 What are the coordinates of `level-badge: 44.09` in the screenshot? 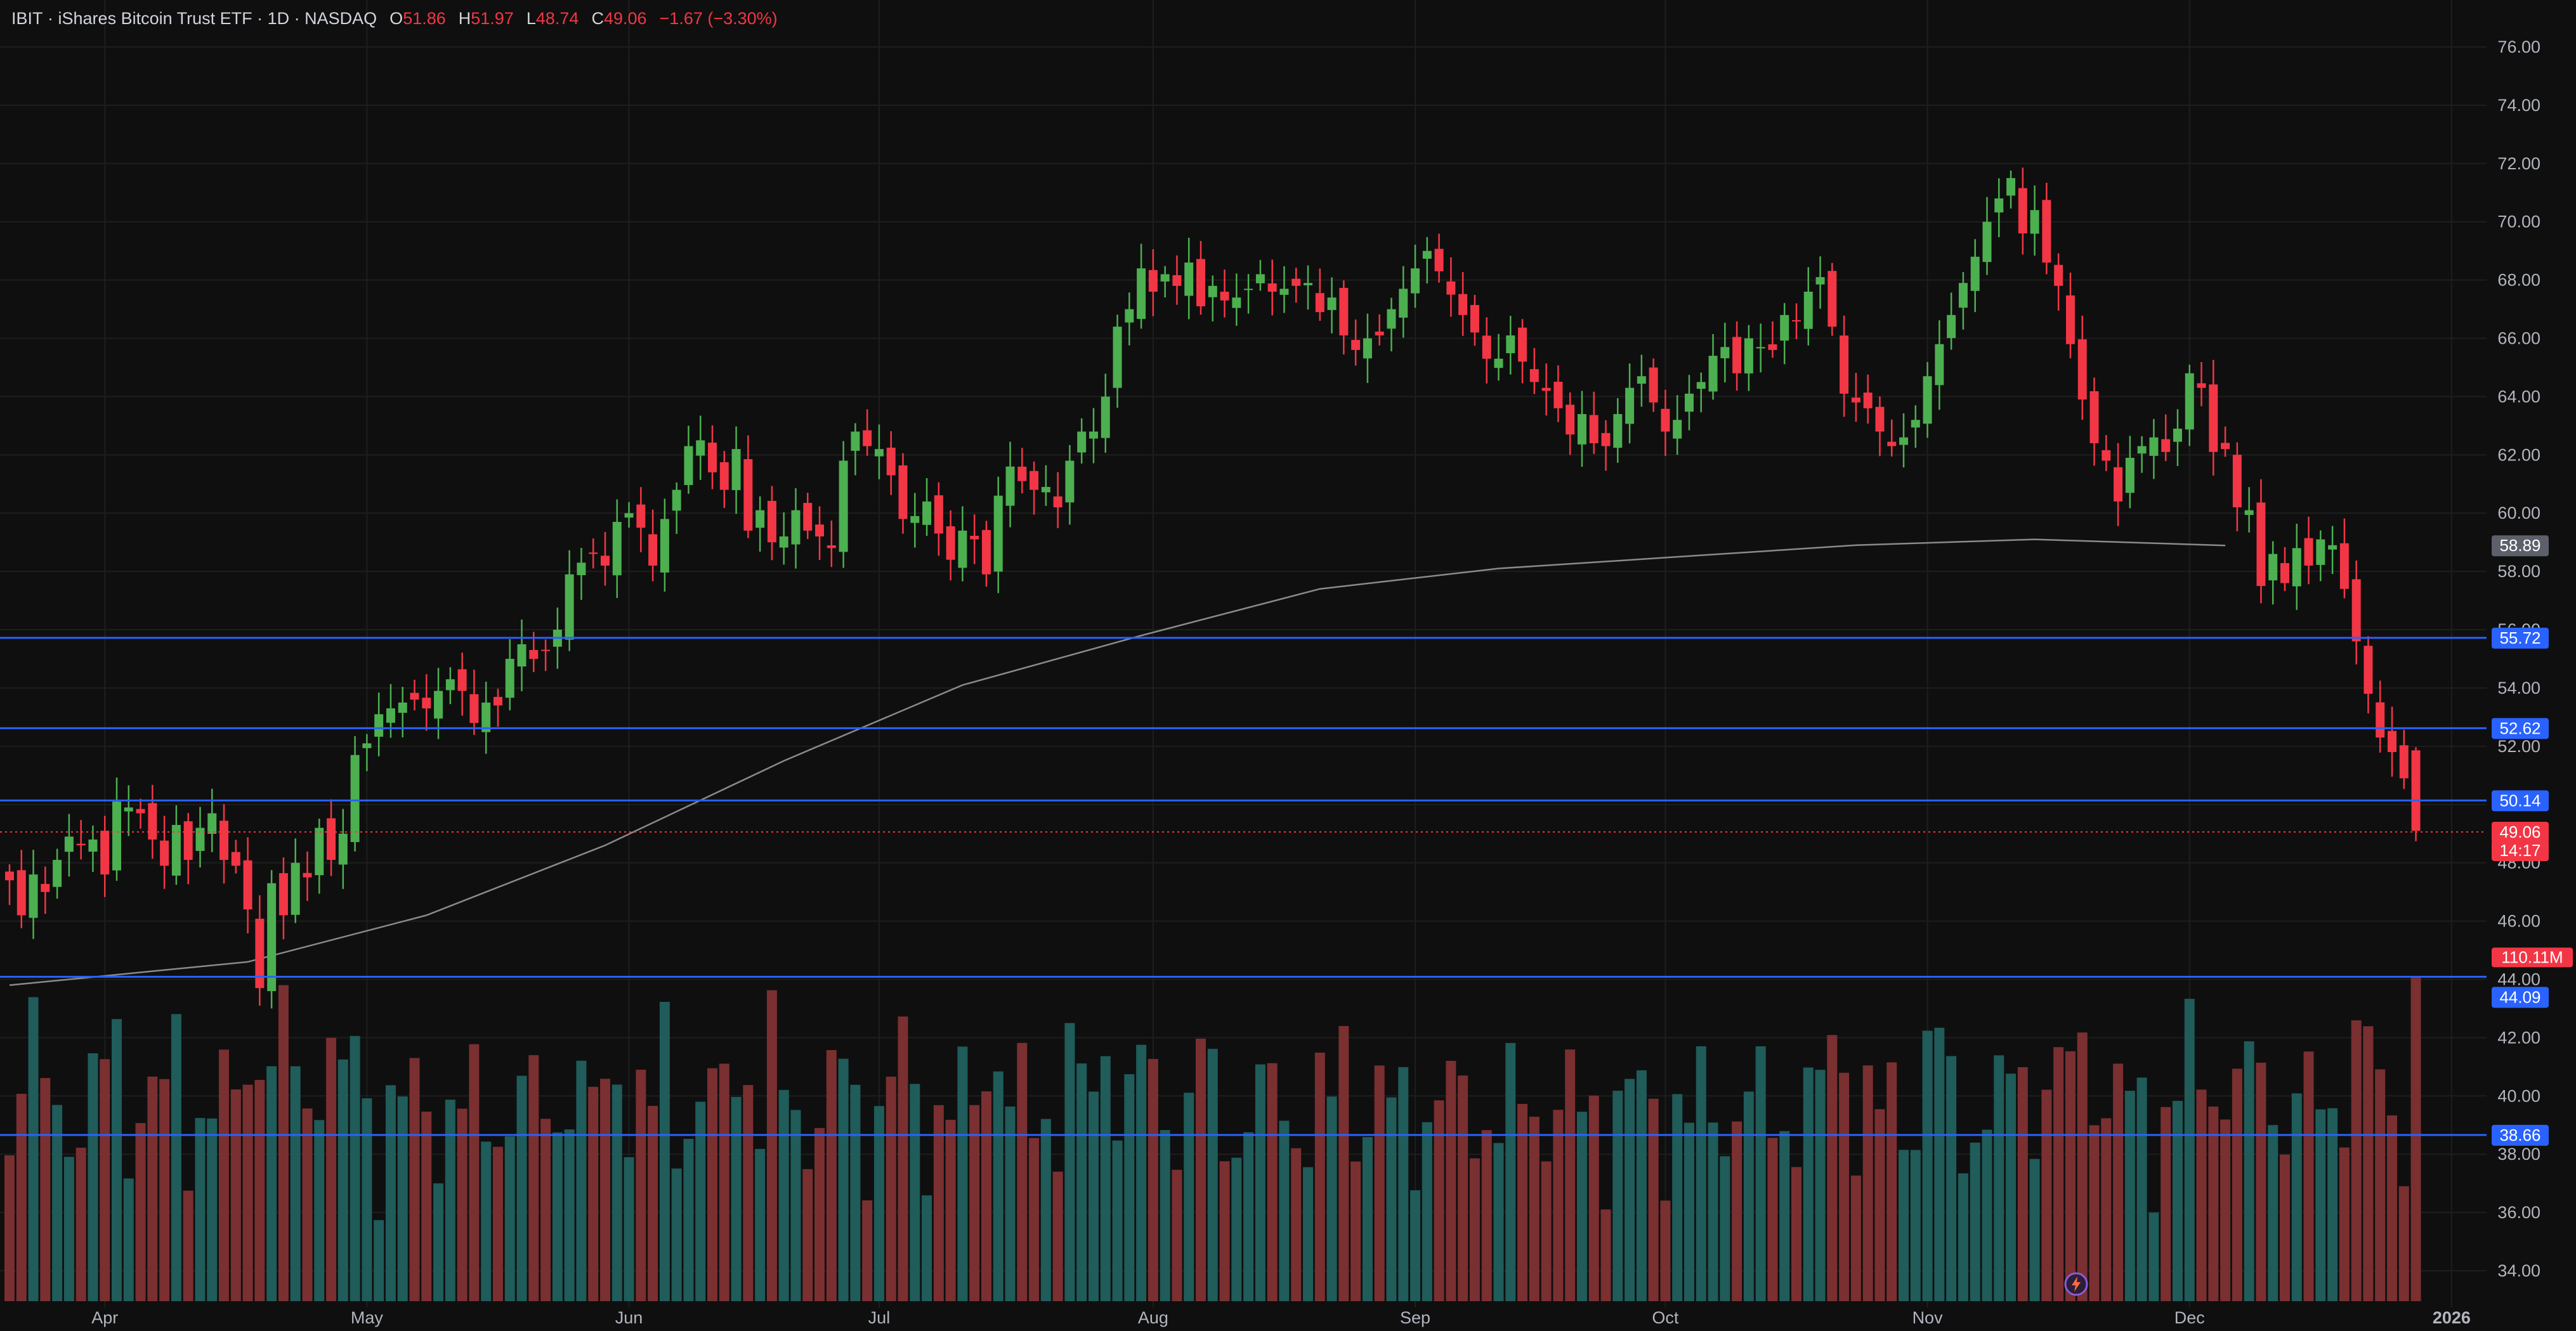 It's located at (2520, 996).